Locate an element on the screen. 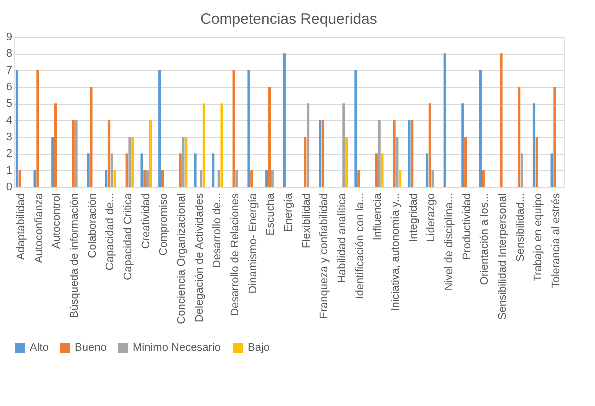  y-tick-label: 6 is located at coordinates (9, 88).